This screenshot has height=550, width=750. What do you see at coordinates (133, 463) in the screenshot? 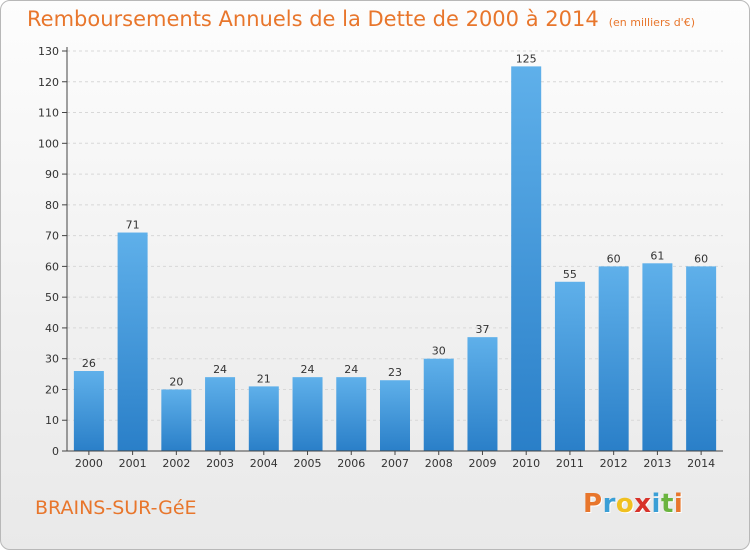
I see `x-tick-label: 2001` at bounding box center [133, 463].